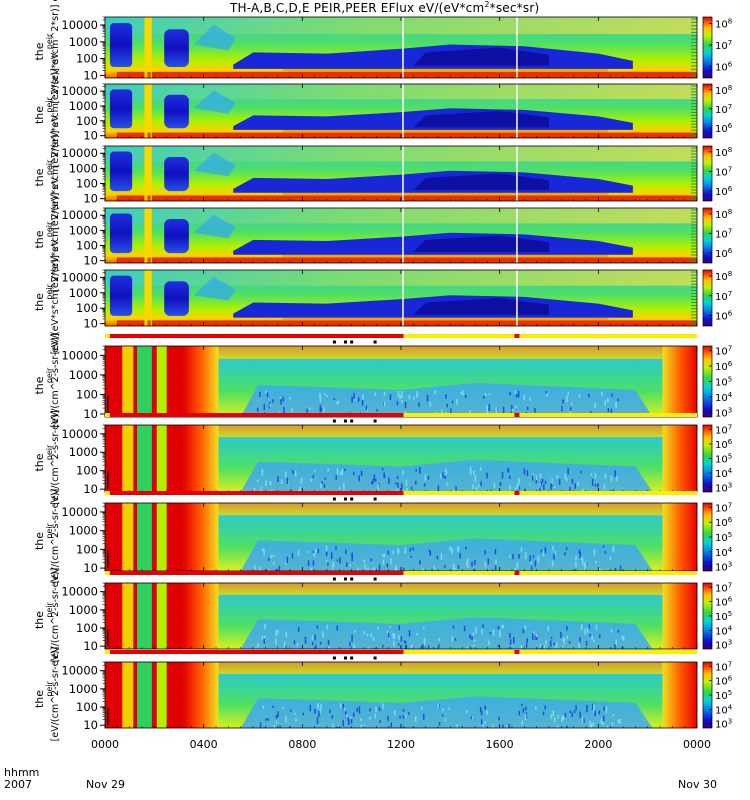 The width and height of the screenshot is (750, 800). Describe the element at coordinates (697, 784) in the screenshot. I see `date-end-label: Nov 30` at that location.